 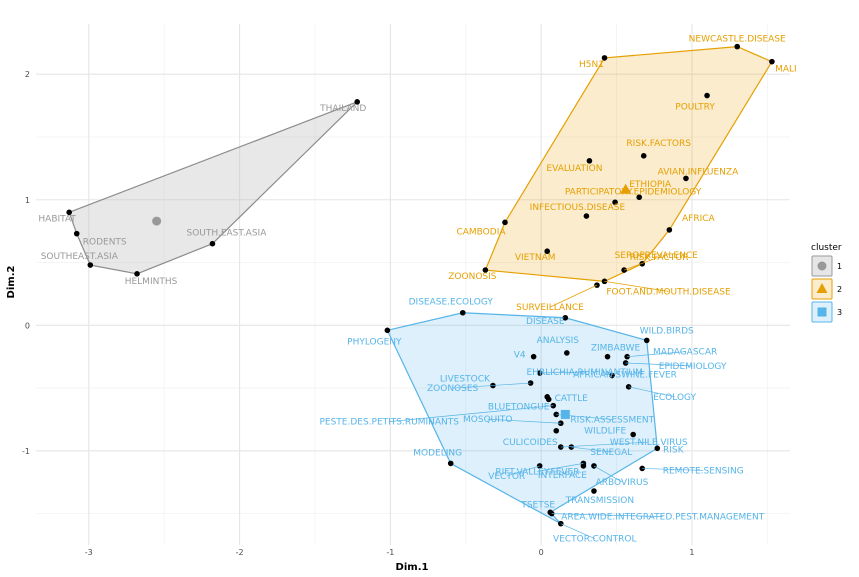 I want to click on y-tick-label: -1, so click(x=26, y=451).